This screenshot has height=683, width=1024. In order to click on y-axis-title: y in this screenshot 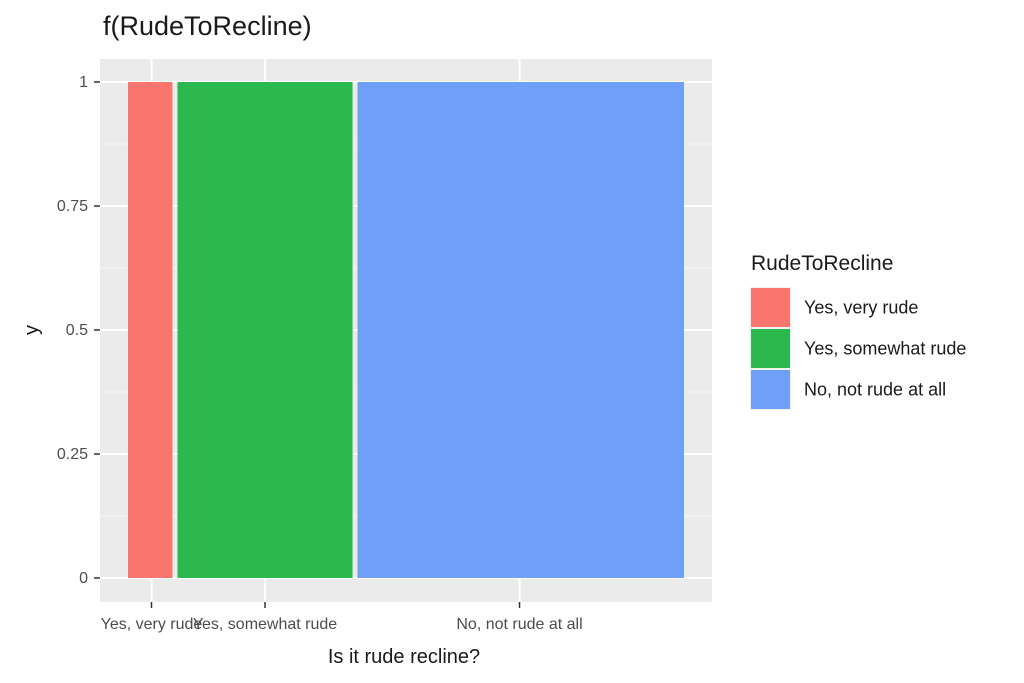, I will do `click(32, 330)`.